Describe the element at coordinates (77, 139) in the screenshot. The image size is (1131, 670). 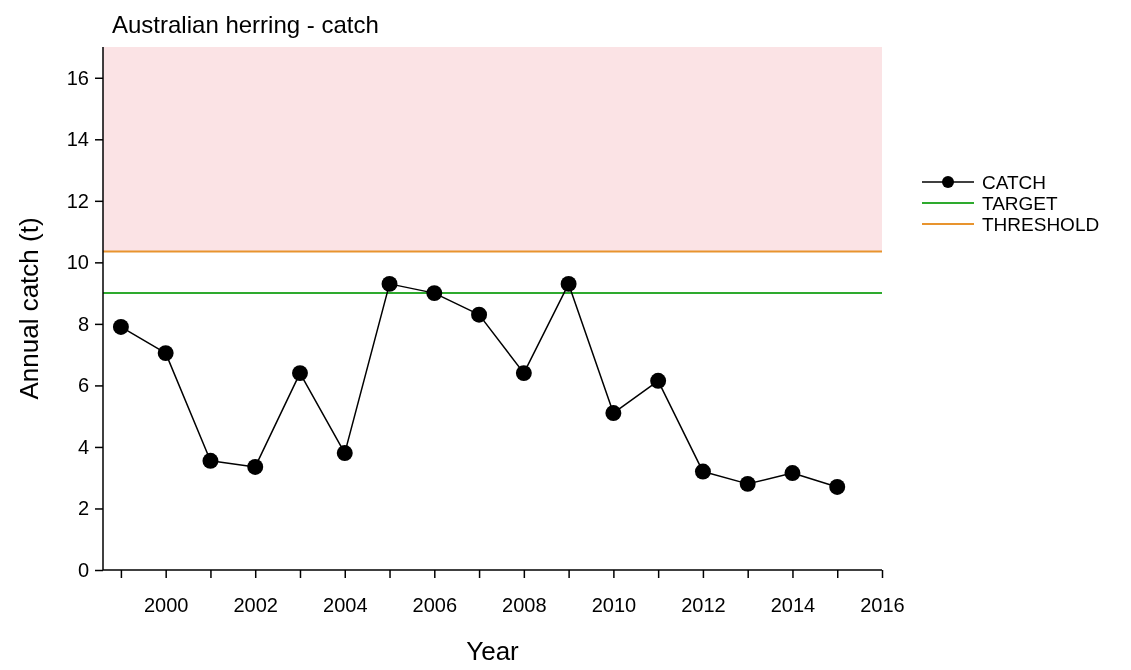
I see `y-tick-label: 14` at that location.